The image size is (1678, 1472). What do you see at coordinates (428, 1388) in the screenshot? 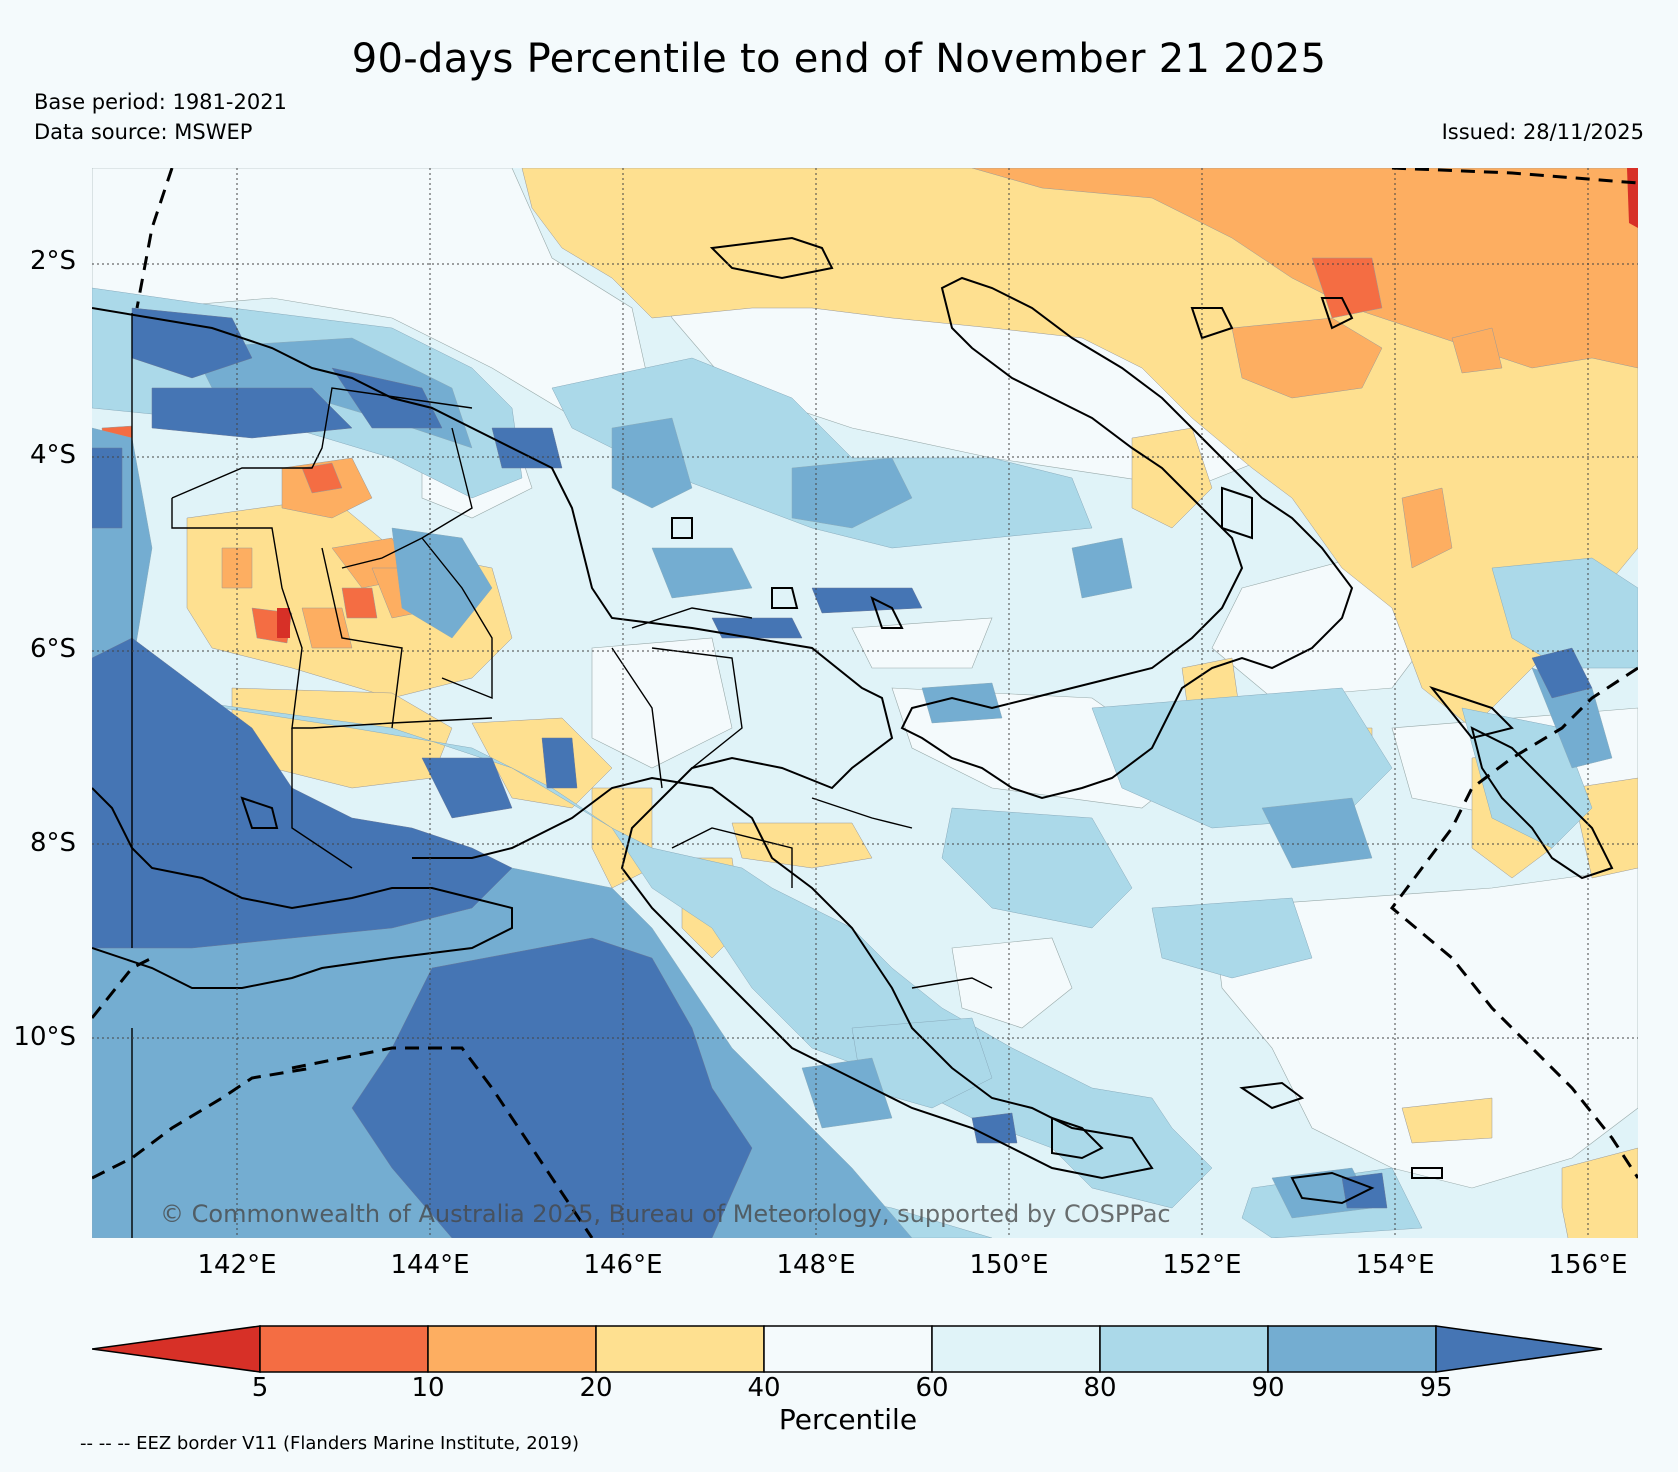
I see `colorbar-tick-10: 10` at bounding box center [428, 1388].